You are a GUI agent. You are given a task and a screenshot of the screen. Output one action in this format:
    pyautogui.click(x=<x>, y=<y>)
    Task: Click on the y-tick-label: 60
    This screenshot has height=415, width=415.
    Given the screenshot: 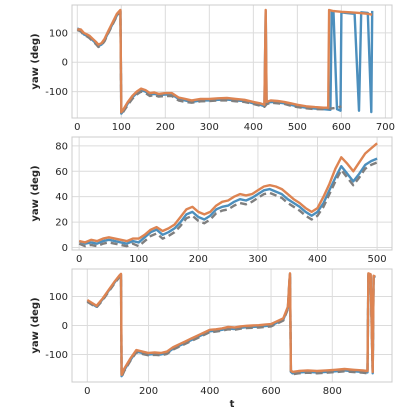 What is the action you would take?
    pyautogui.click(x=61, y=172)
    